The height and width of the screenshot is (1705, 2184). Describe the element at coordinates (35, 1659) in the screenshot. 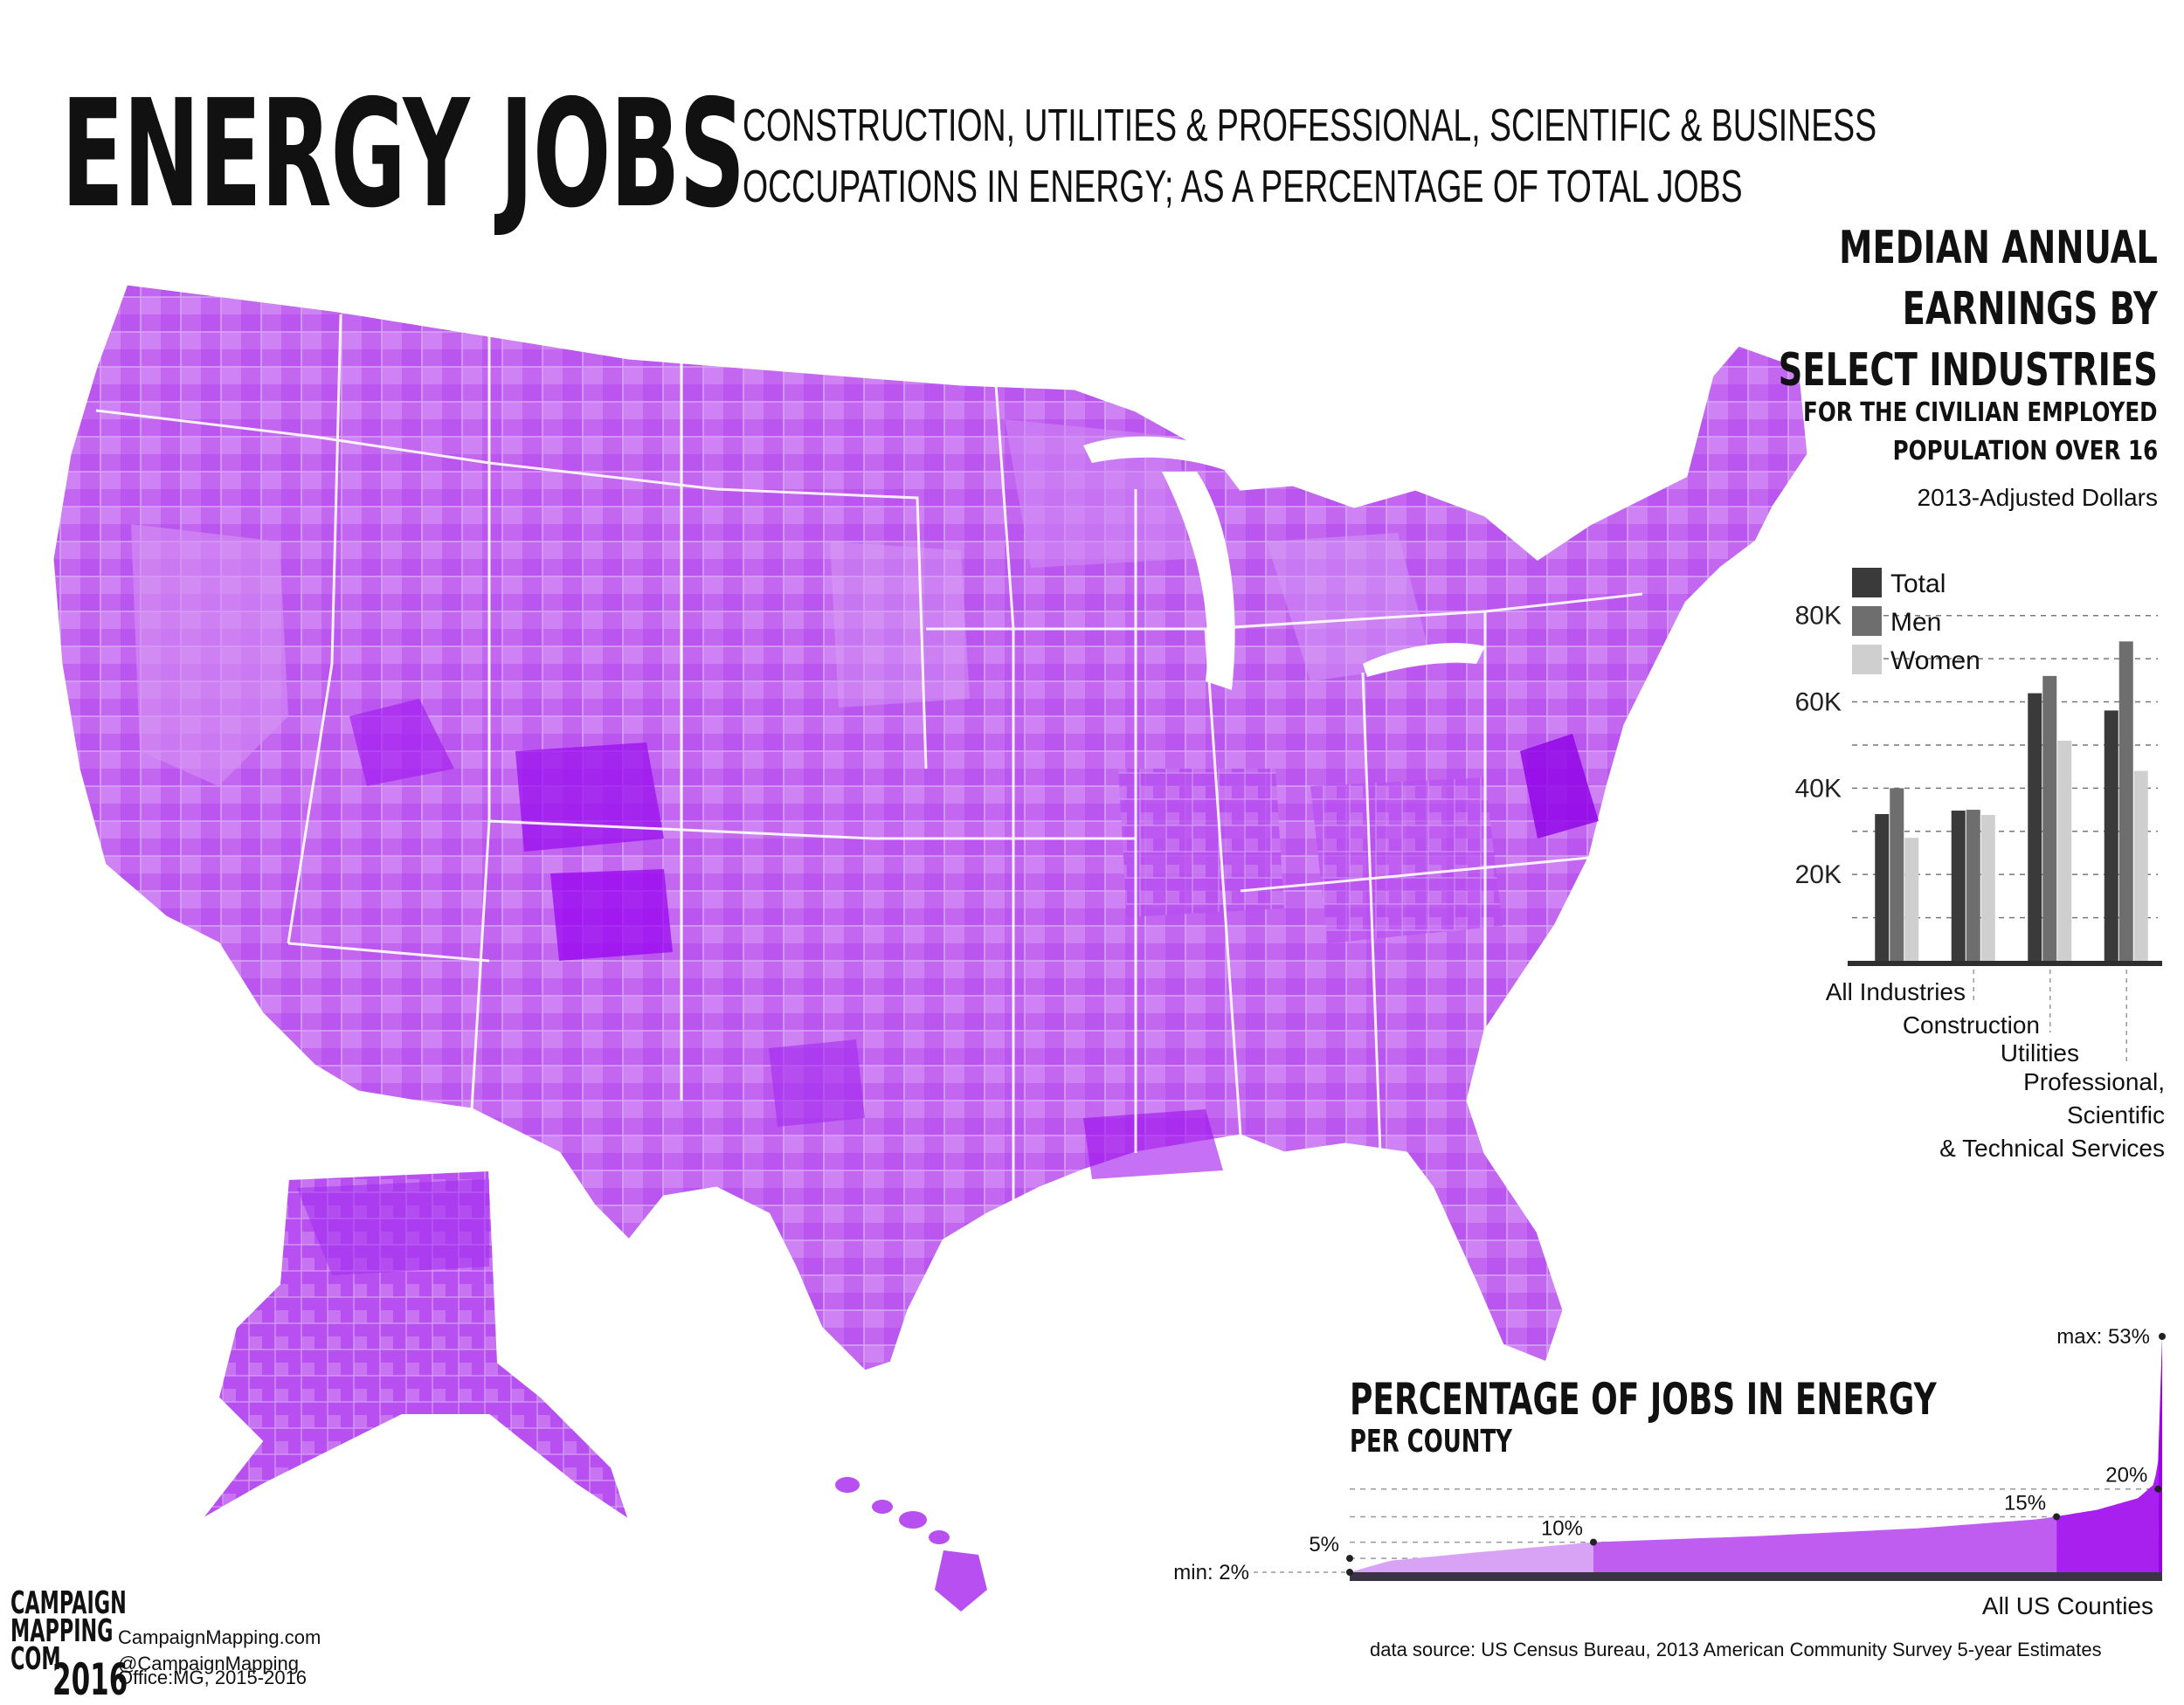

I see `logo-line-3: COM` at that location.